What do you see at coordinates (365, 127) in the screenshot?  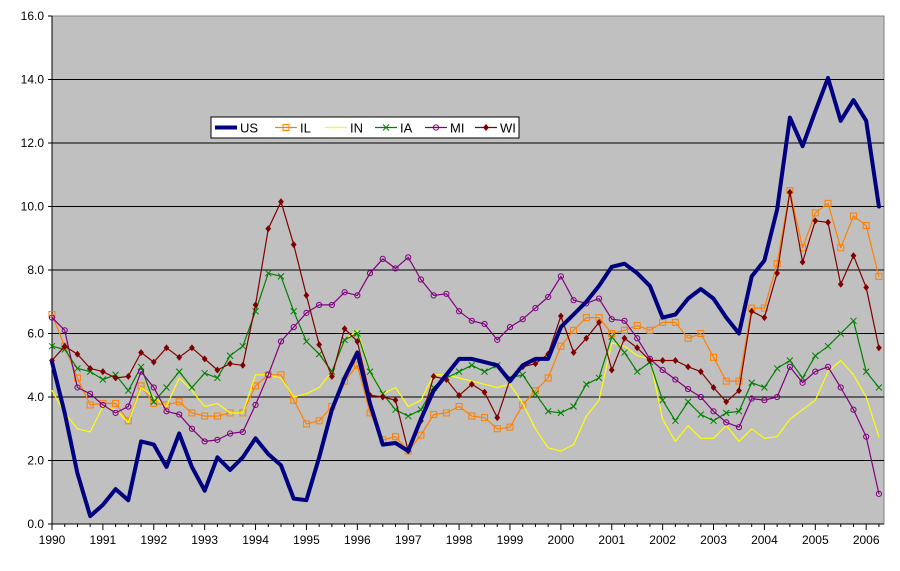 I see `legend-box` at bounding box center [365, 127].